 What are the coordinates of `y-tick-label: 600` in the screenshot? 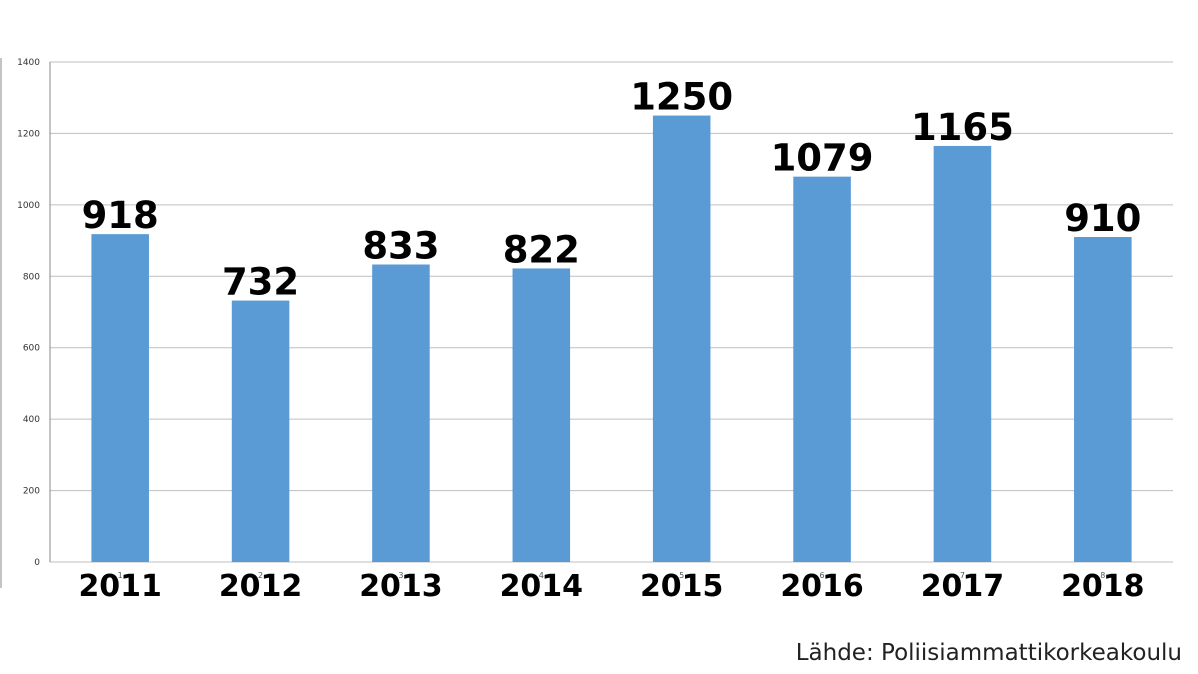 It's located at (31, 349).